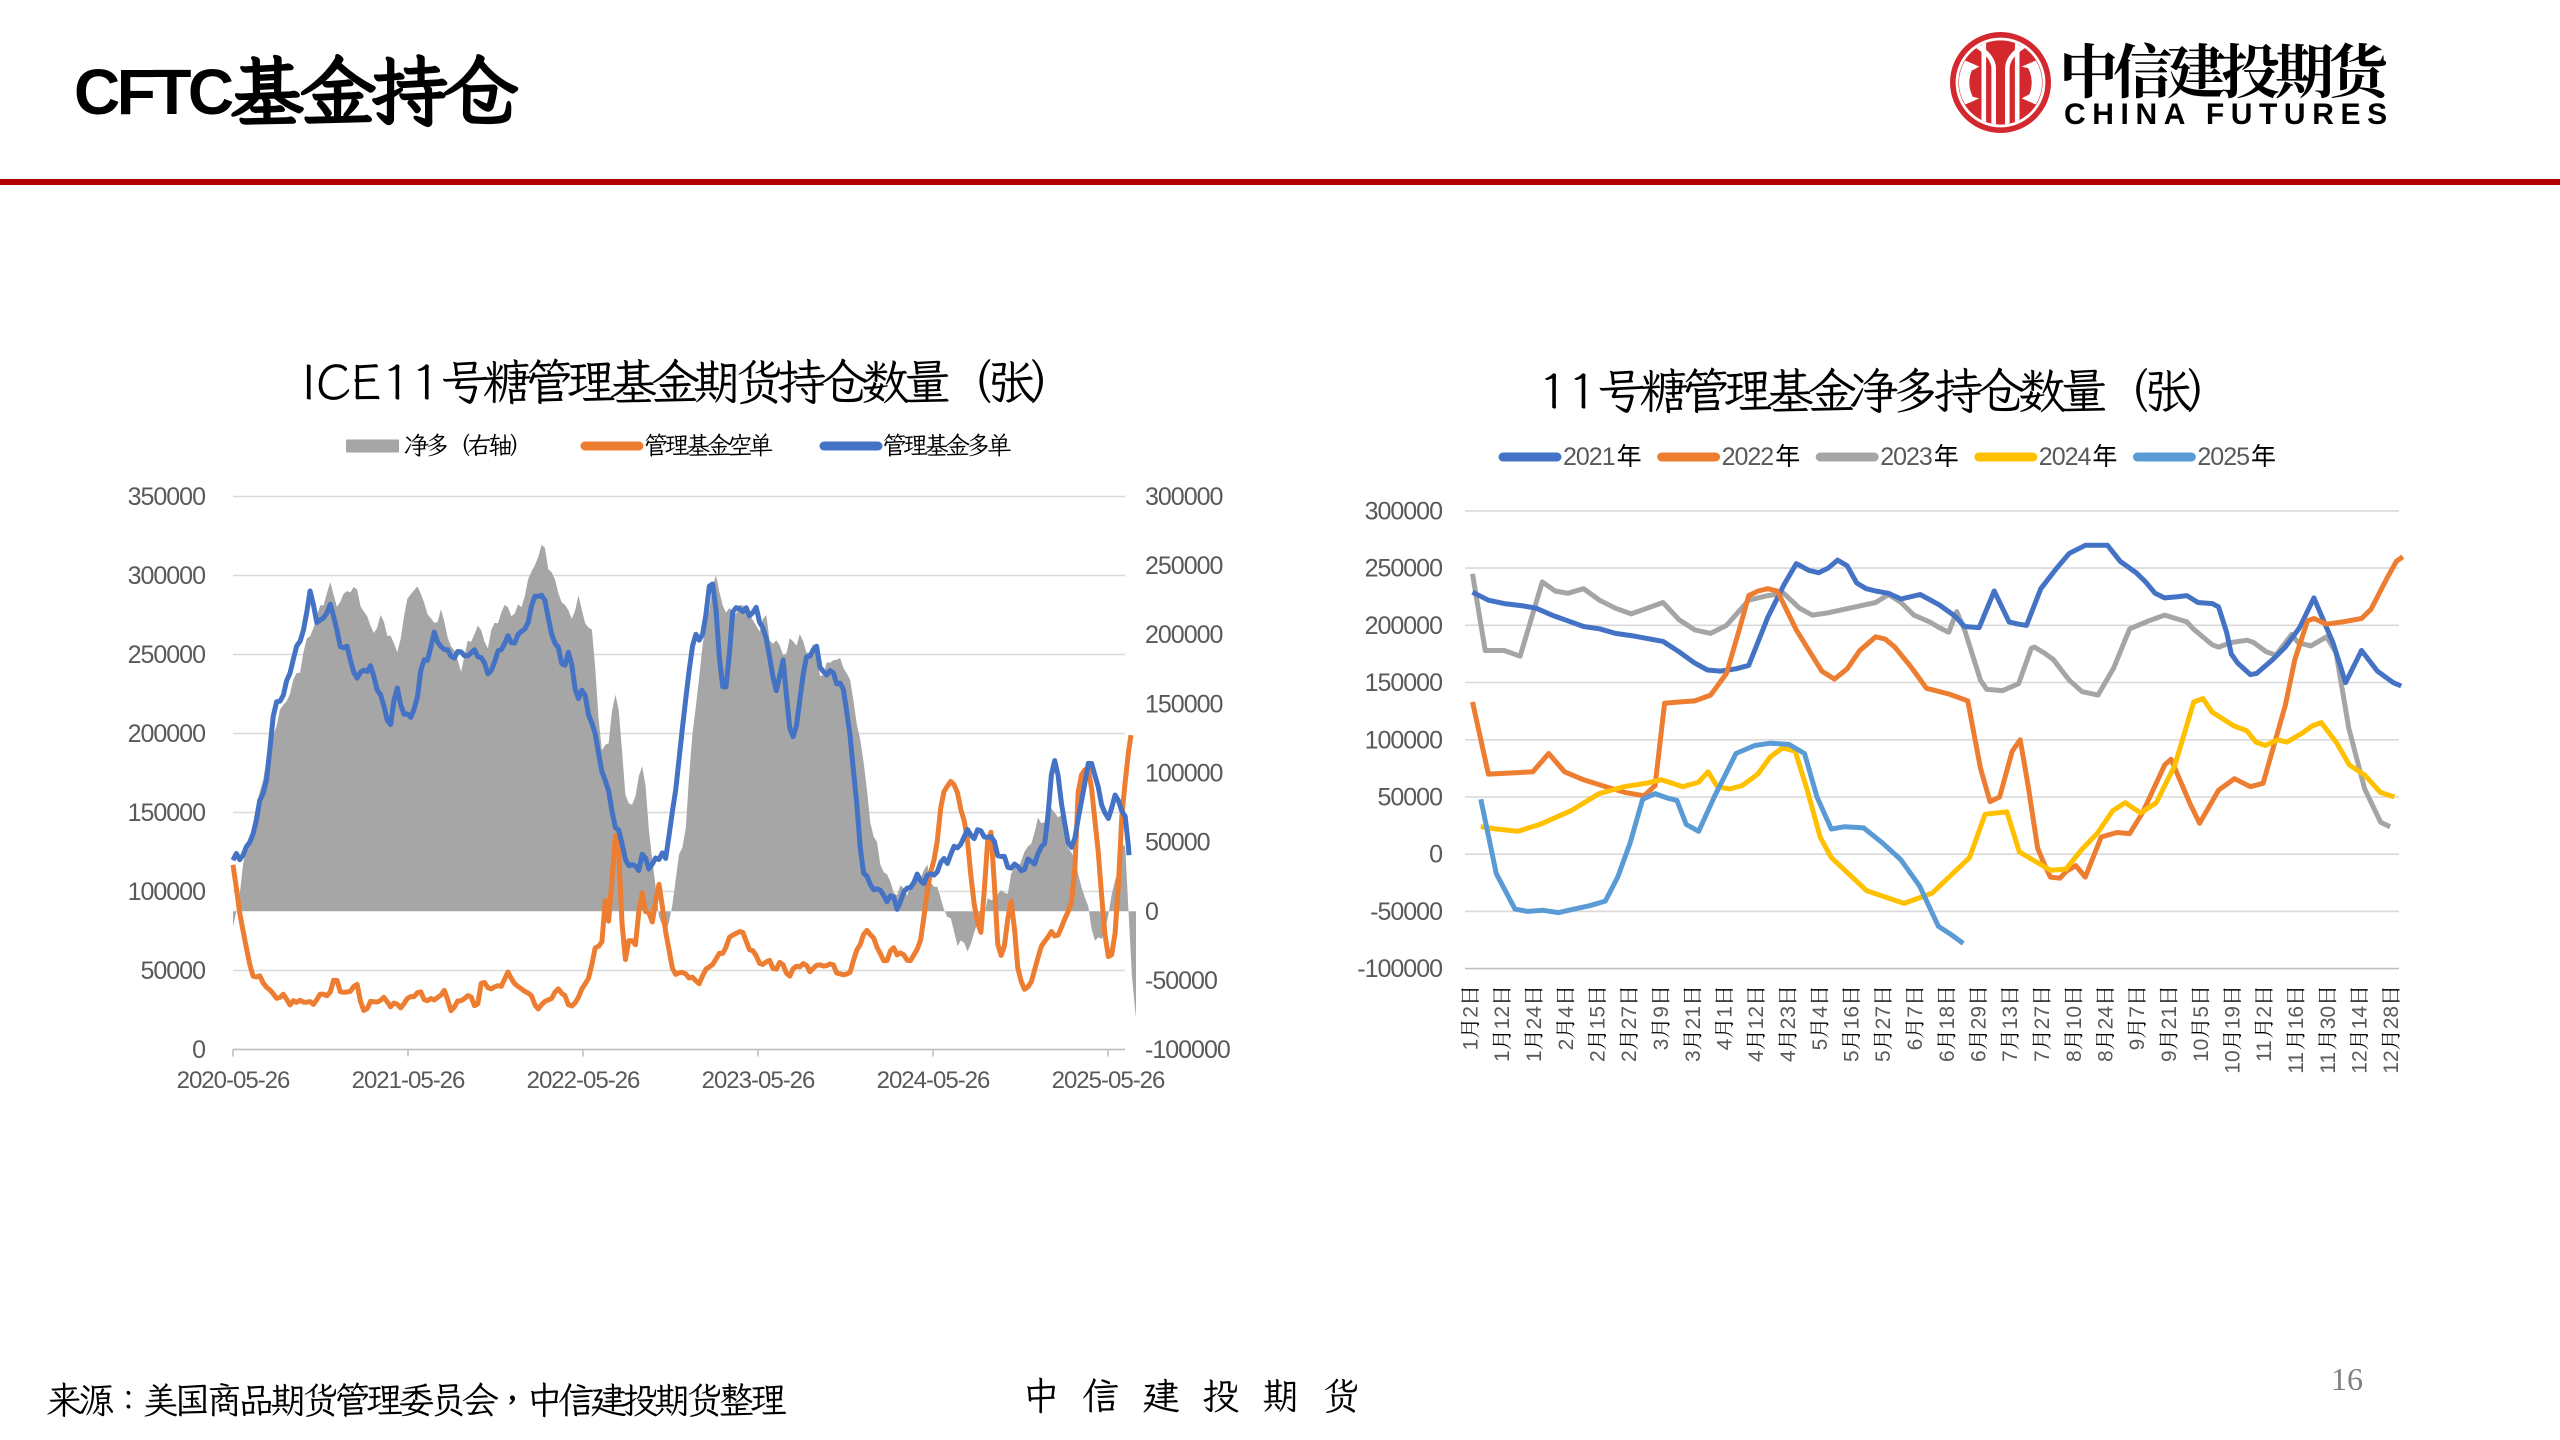  Describe the element at coordinates (2360, 1018) in the screenshot. I see `svg-text: 14` at that location.